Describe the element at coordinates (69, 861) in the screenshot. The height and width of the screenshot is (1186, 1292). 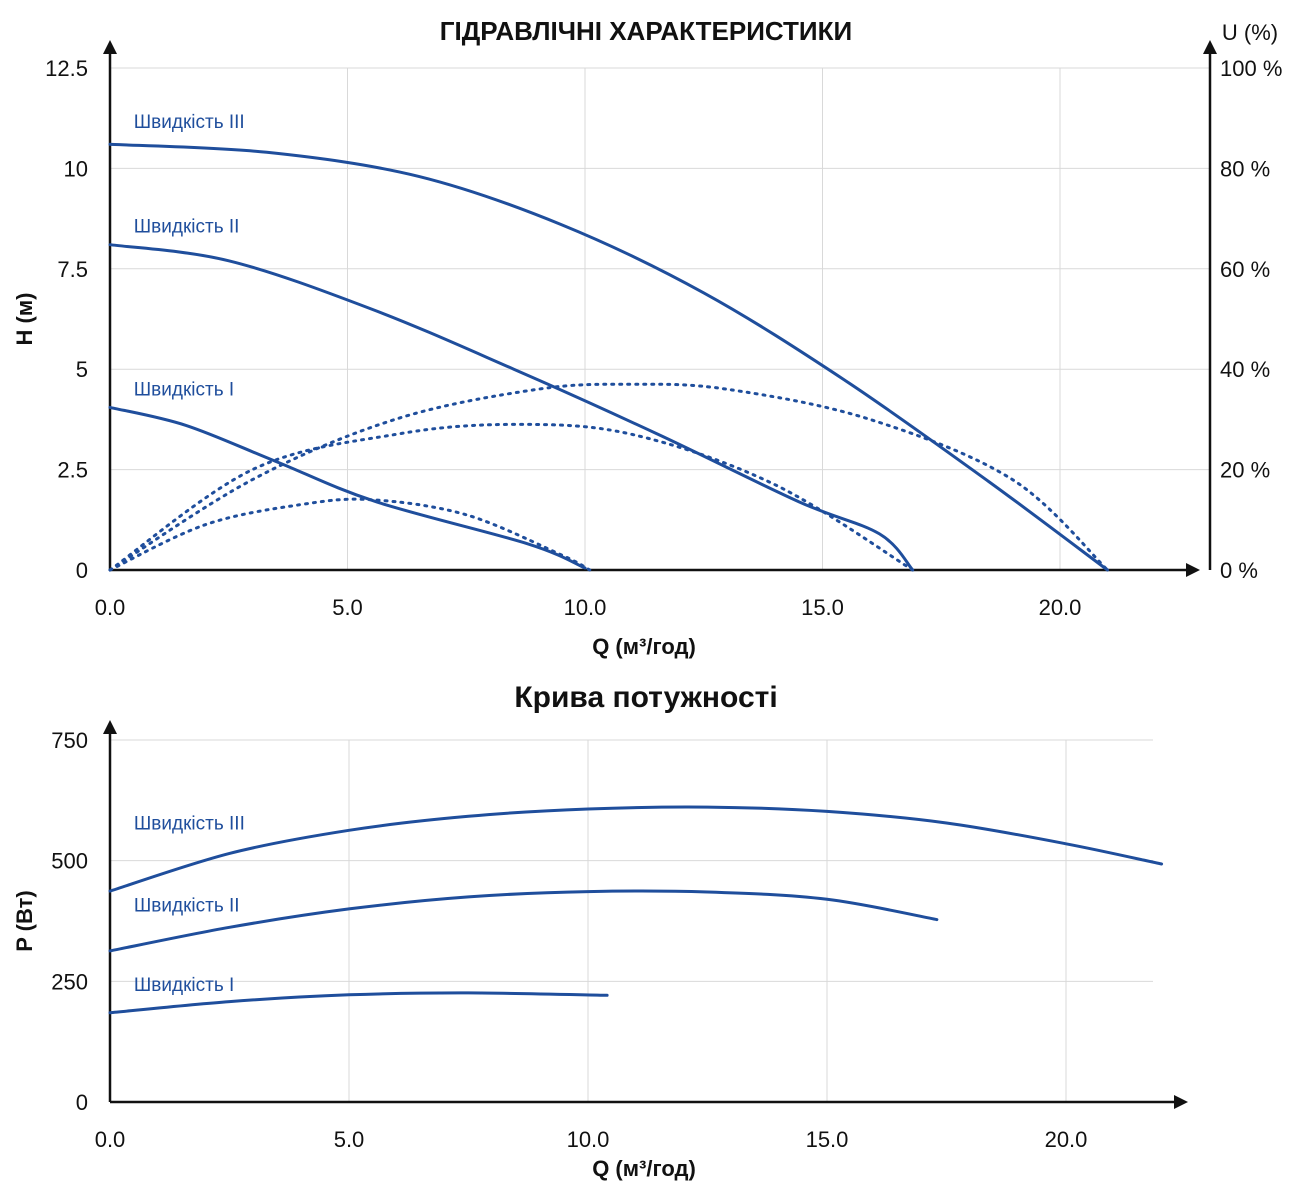
I see `y-tick-label: 500` at that location.